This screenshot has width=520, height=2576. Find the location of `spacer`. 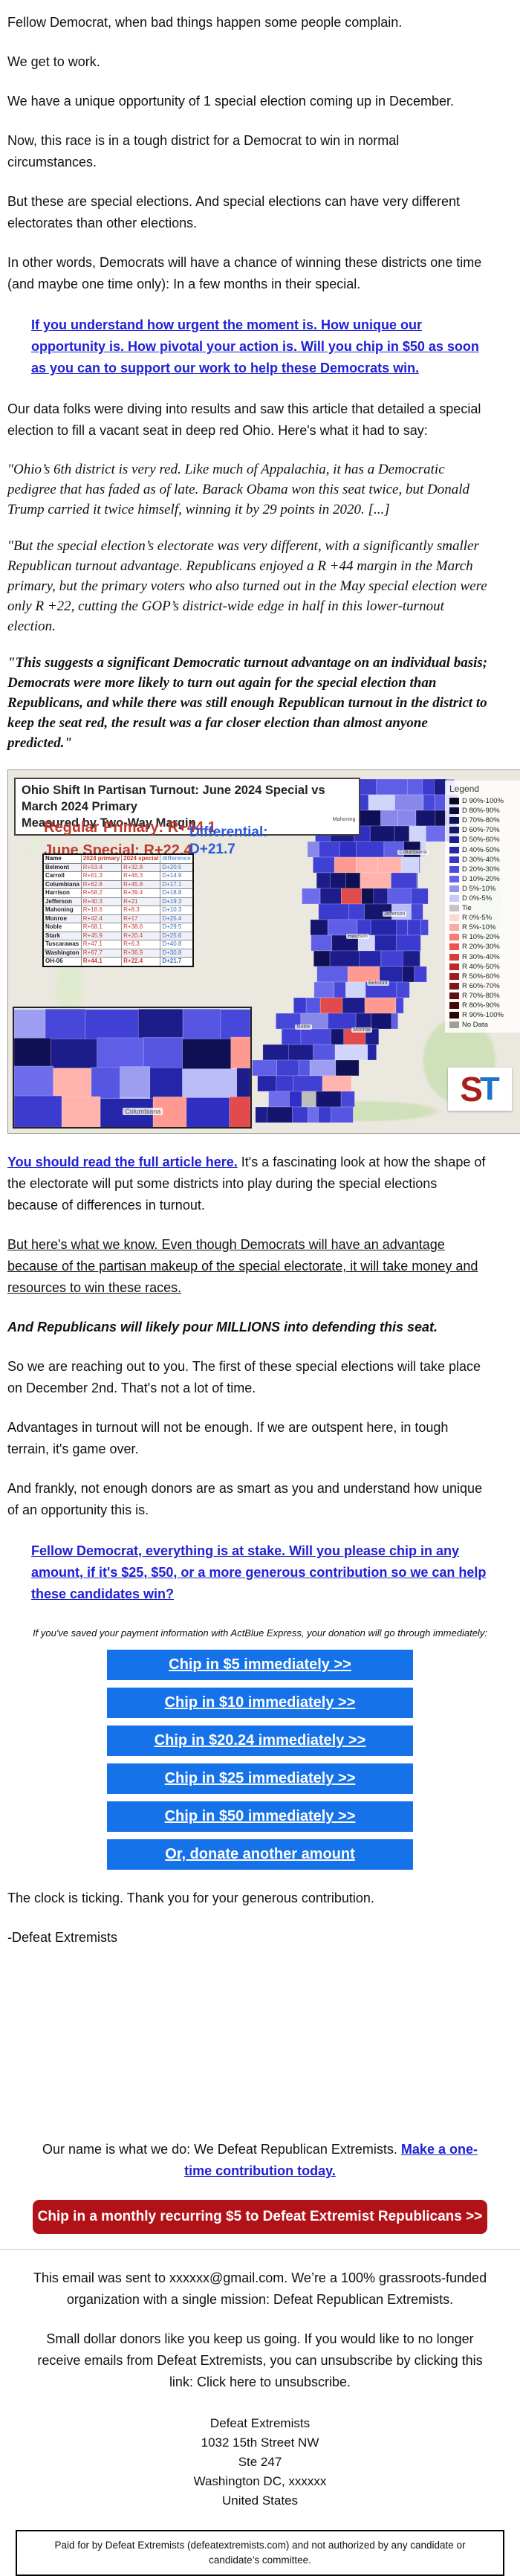

spacer is located at coordinates (260, 2043).